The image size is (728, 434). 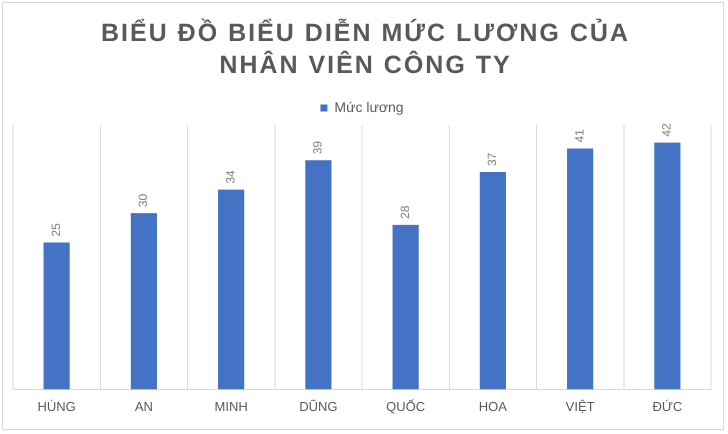 What do you see at coordinates (231, 406) in the screenshot?
I see `x-tick-label: MINH` at bounding box center [231, 406].